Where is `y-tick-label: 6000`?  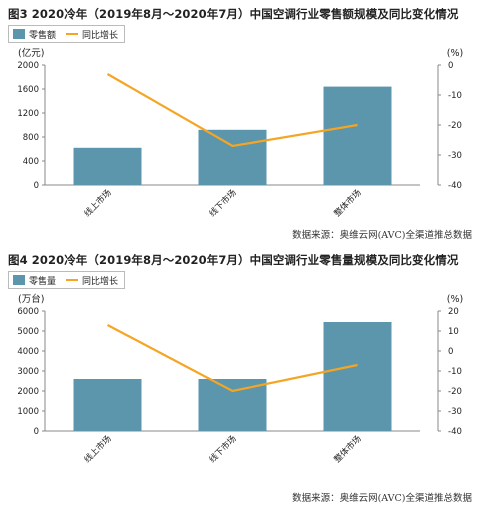
y-tick-label: 6000 is located at coordinates (28, 312).